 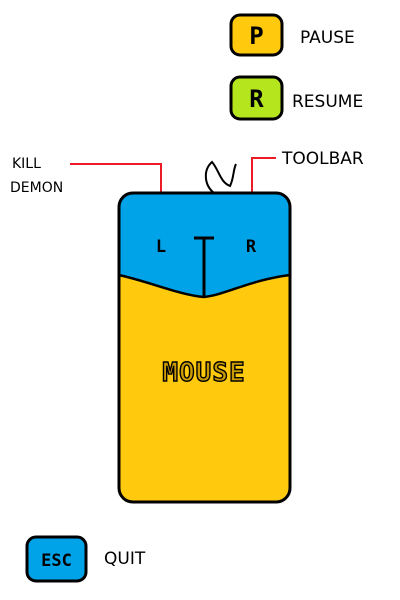 What do you see at coordinates (26, 164) in the screenshot?
I see `kill-demon-label-line1: KILL` at bounding box center [26, 164].